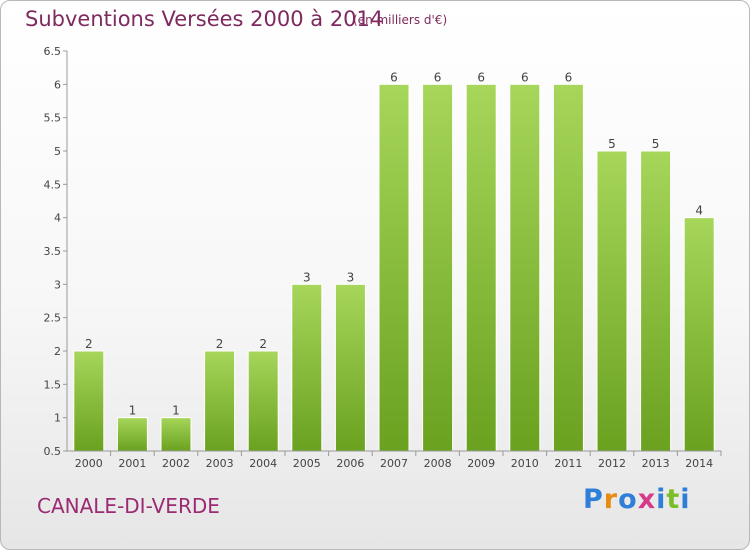  What do you see at coordinates (568, 463) in the screenshot?
I see `x-tick-label: 2011` at bounding box center [568, 463].